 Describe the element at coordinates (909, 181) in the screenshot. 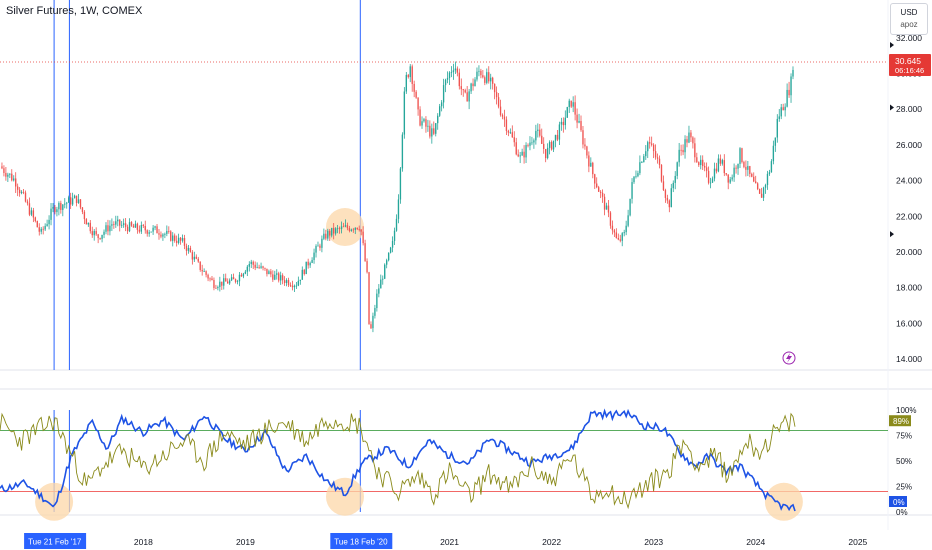

I see `price-axis-tick: 24.000` at that location.